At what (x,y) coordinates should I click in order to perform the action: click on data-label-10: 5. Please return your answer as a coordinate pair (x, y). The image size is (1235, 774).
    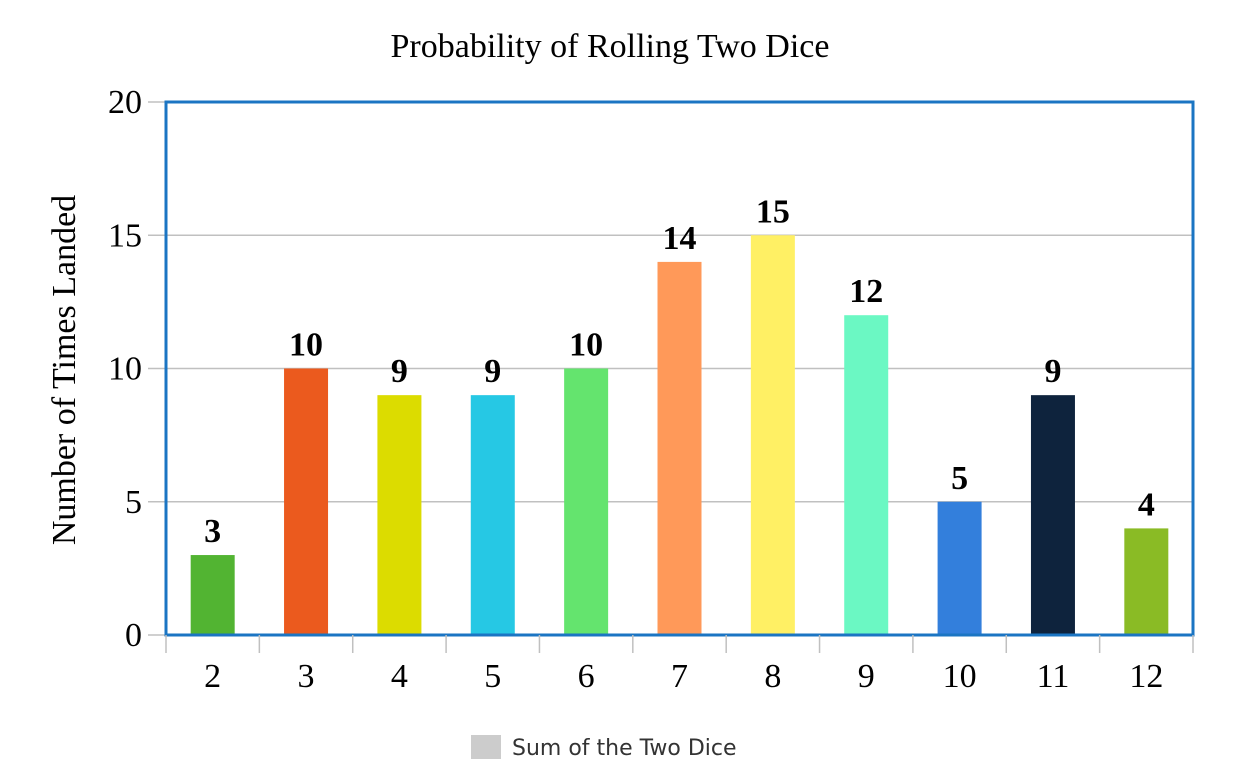
    Looking at the image, I should click on (959, 478).